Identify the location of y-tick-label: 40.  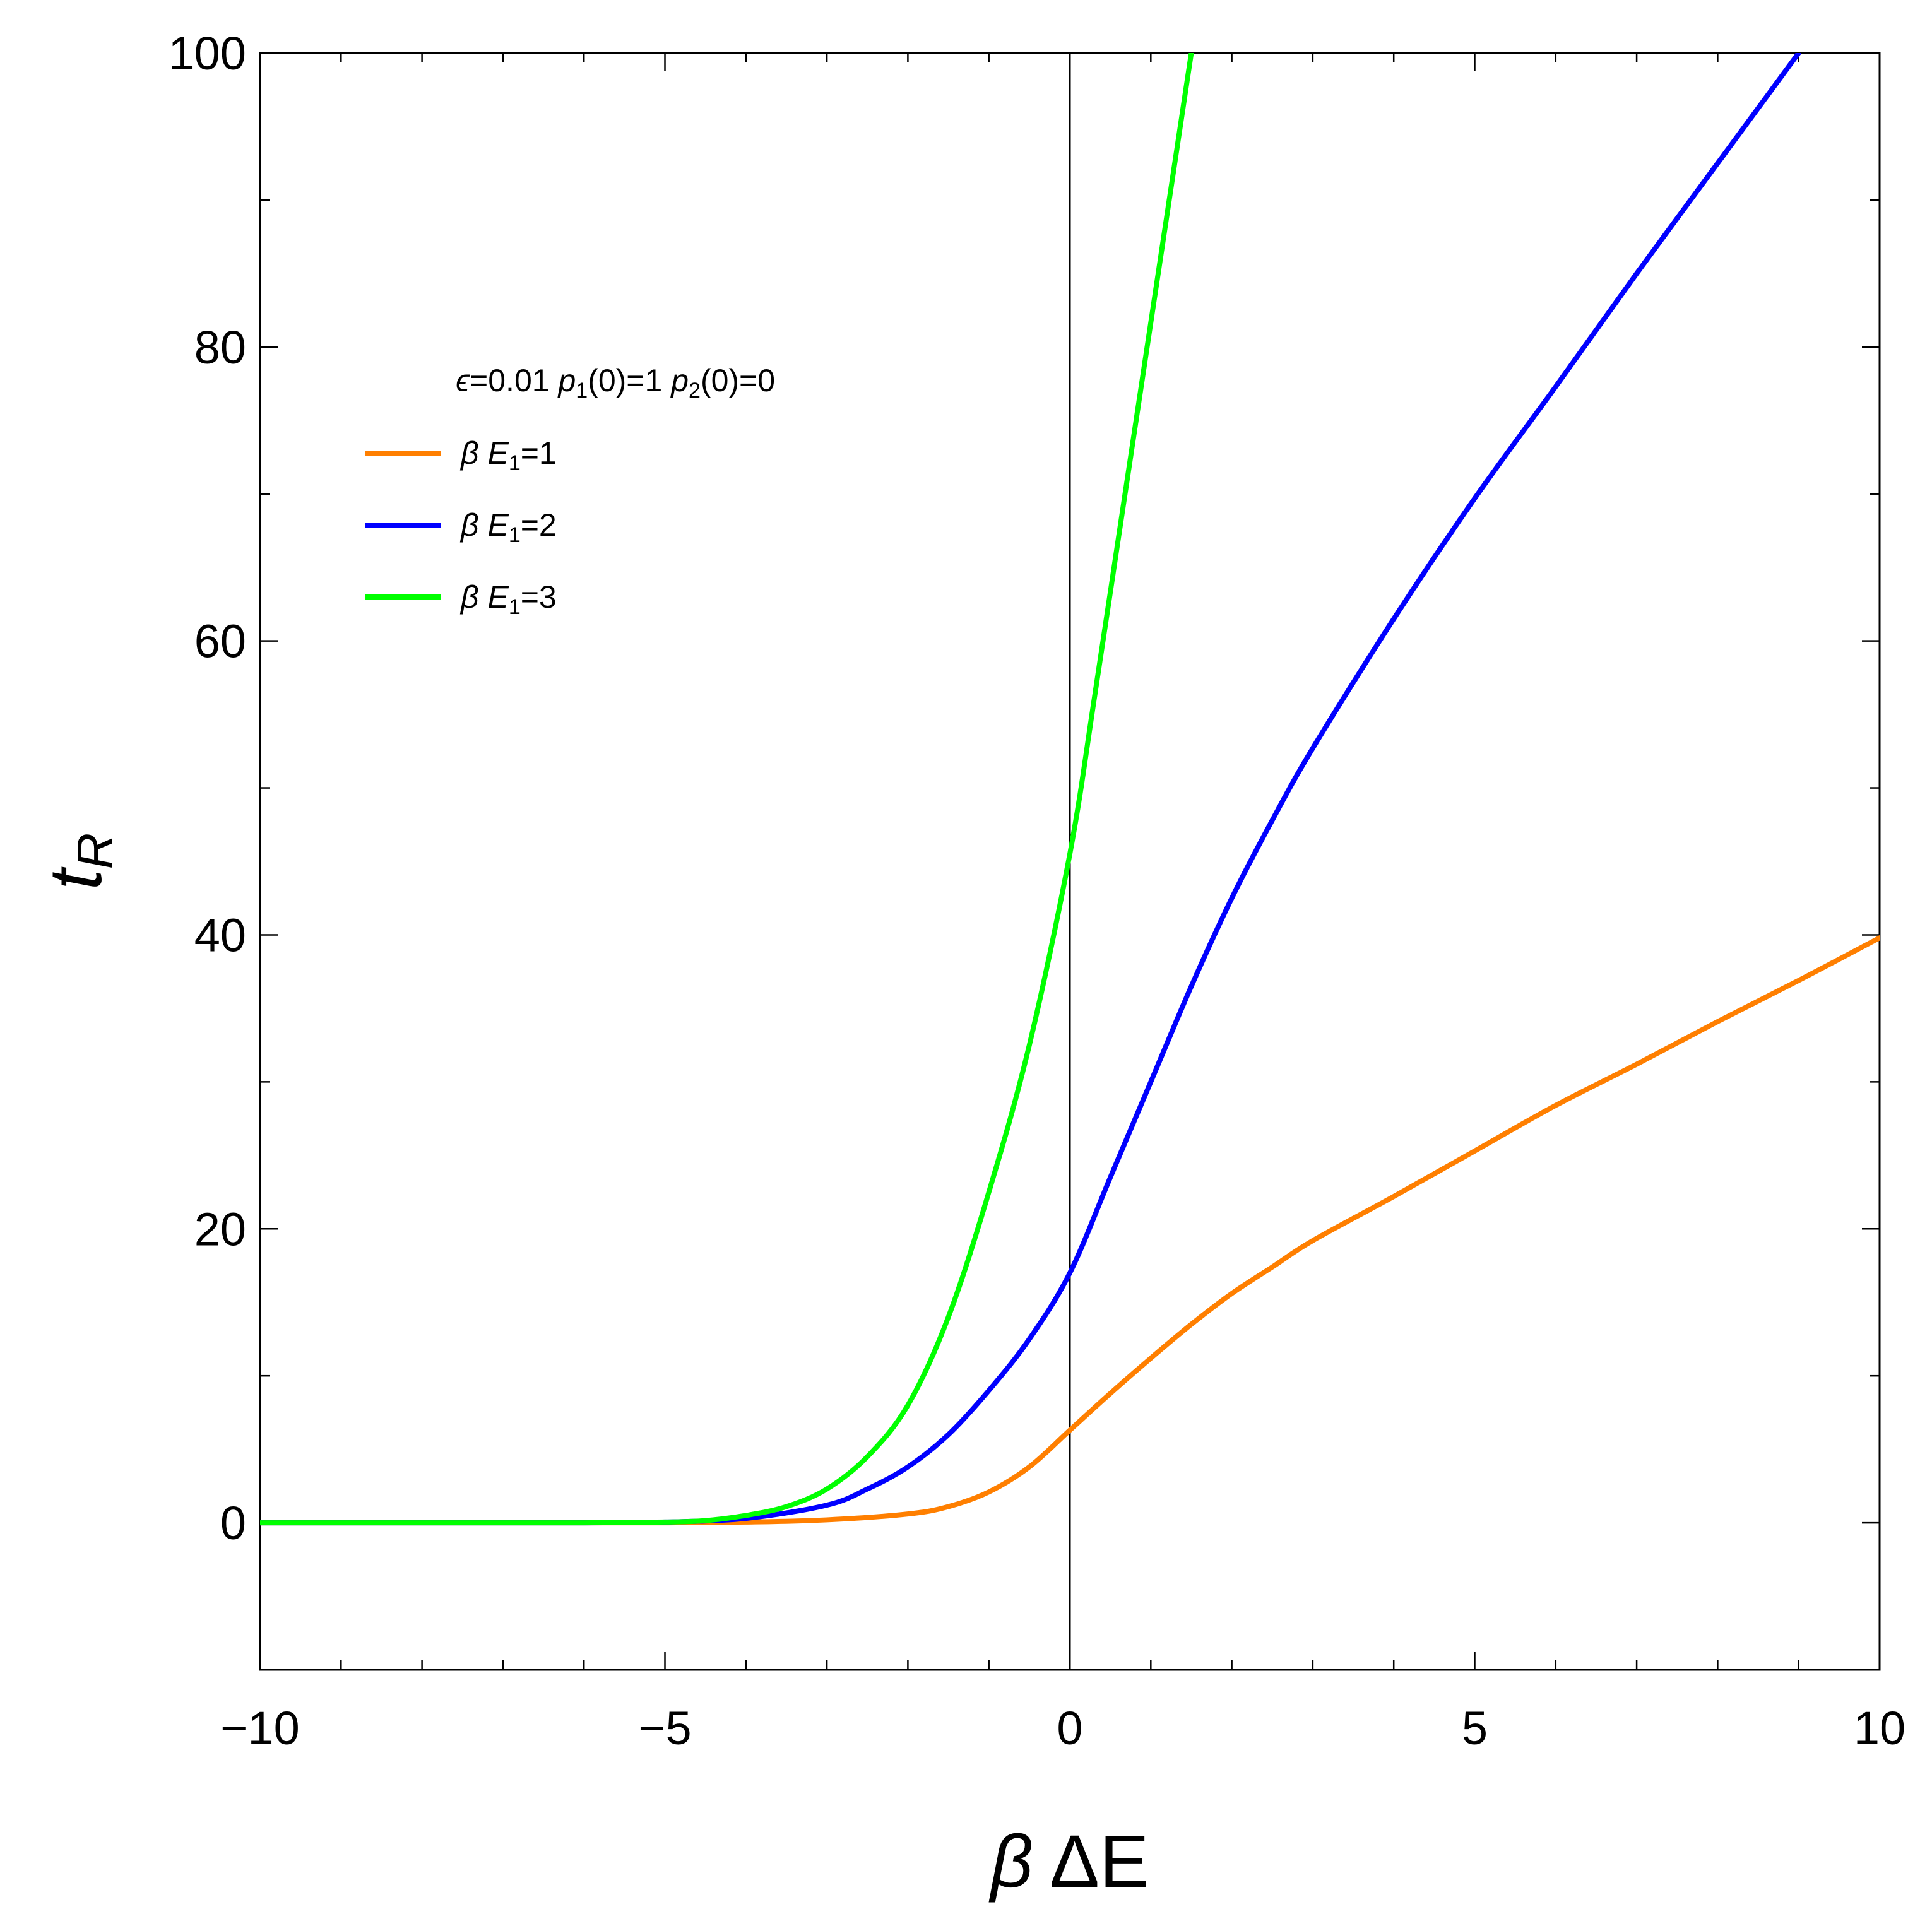
(220, 935).